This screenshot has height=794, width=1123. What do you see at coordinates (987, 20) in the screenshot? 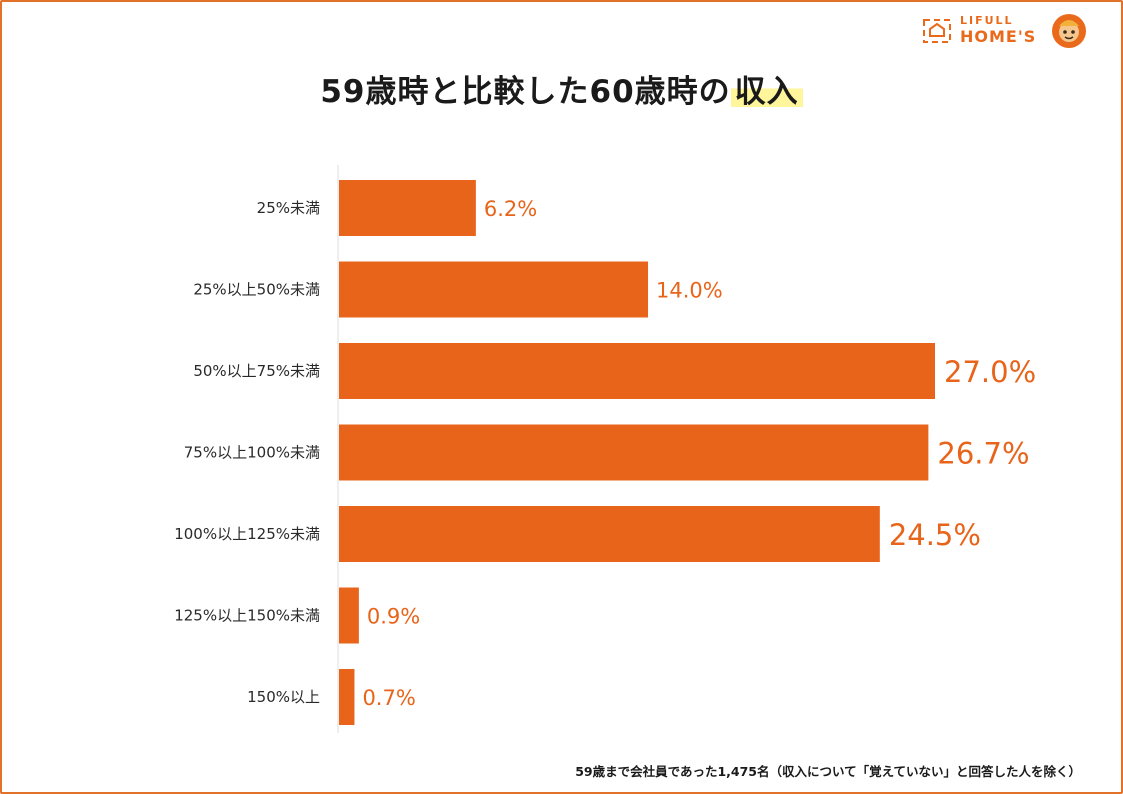
I see `brand-name-top: LIFULL` at bounding box center [987, 20].